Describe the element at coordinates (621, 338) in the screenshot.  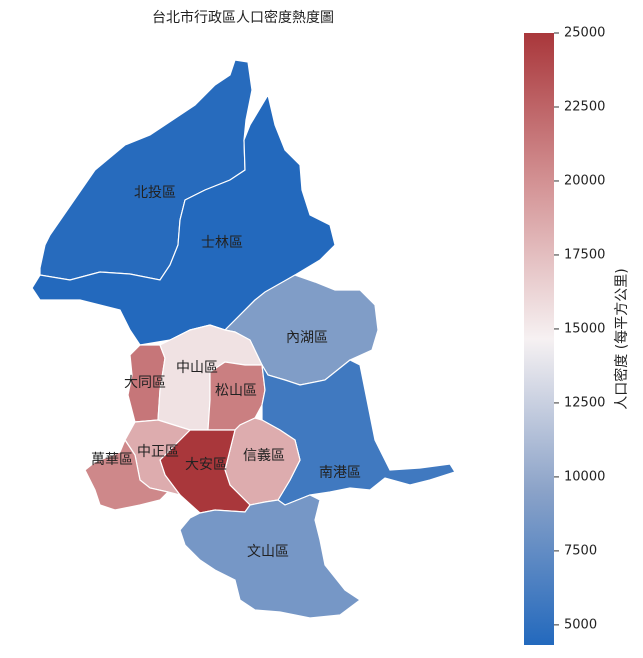
I see `colorbar-label: 人口密度 (每平方公里)` at that location.